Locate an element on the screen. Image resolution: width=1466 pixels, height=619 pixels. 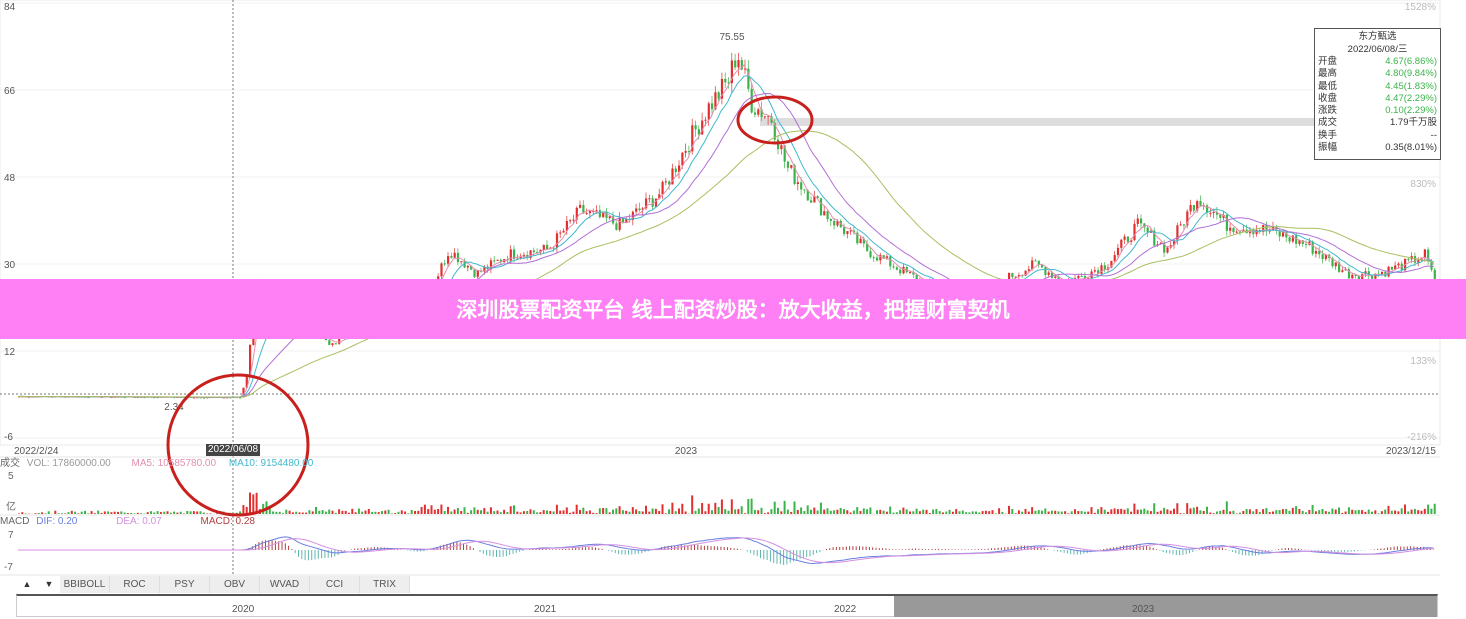
tab-roc: ROC is located at coordinates (135, 584).